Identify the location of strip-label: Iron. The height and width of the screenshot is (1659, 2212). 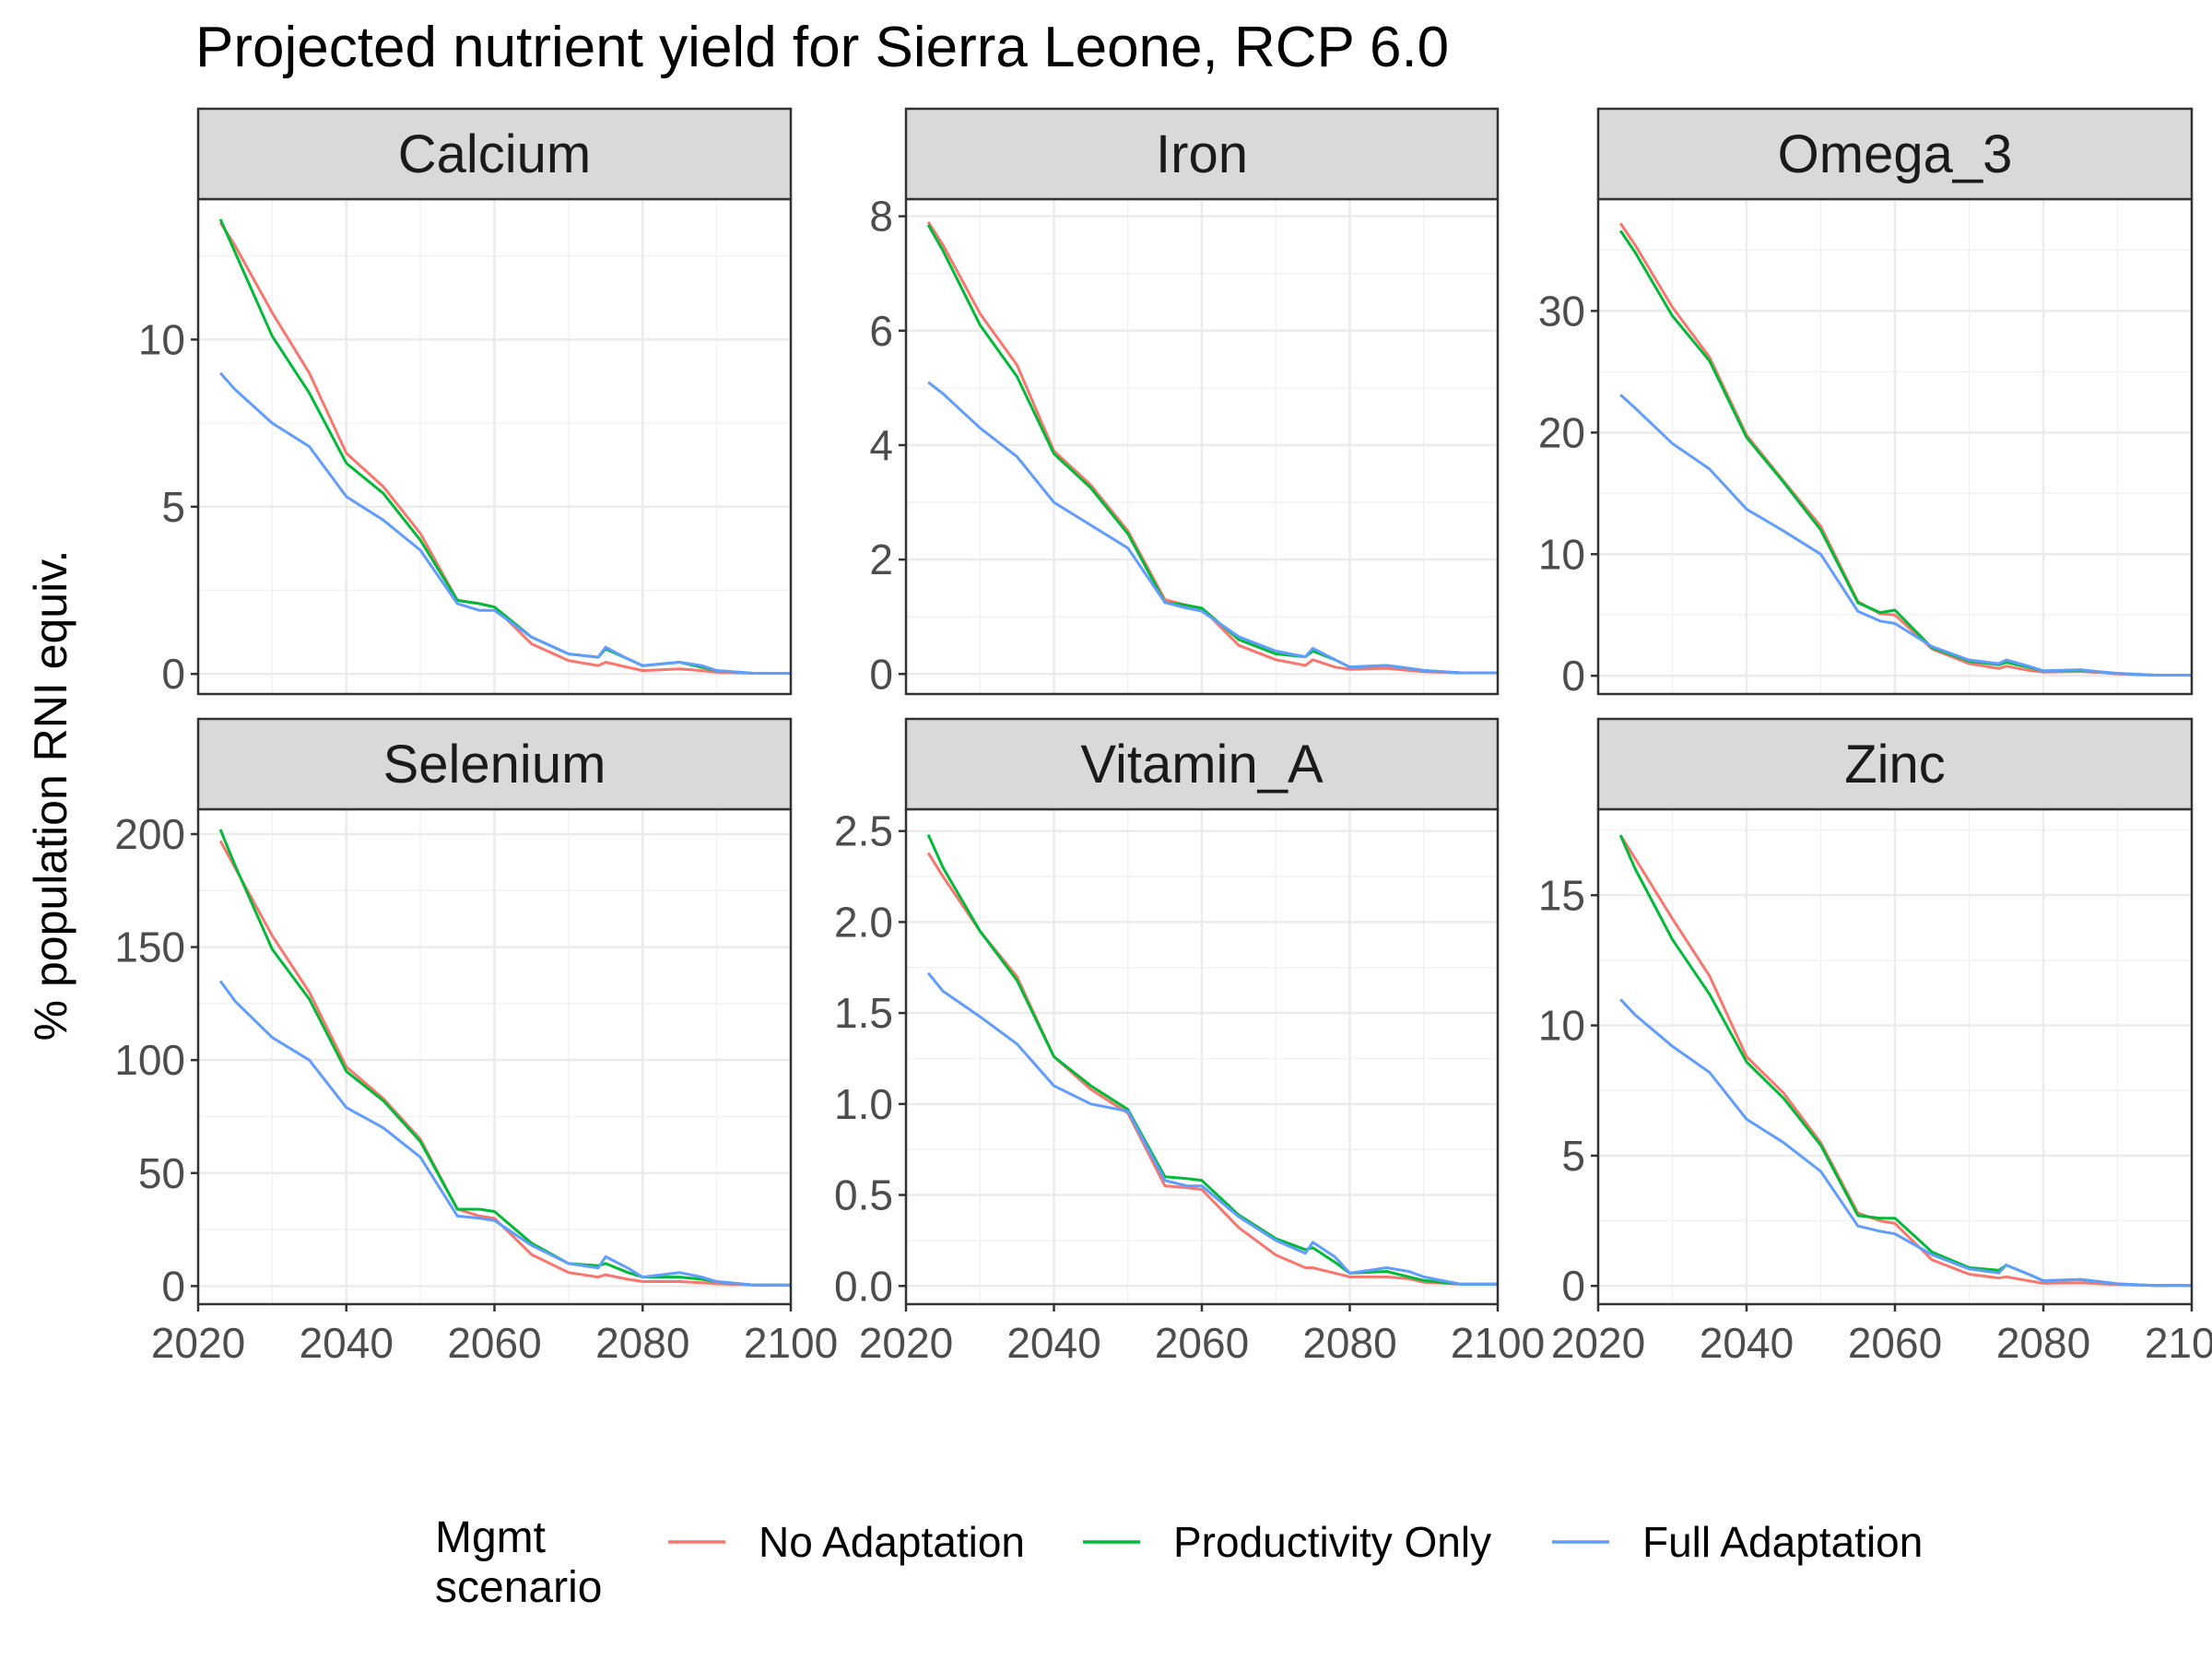
(1202, 154).